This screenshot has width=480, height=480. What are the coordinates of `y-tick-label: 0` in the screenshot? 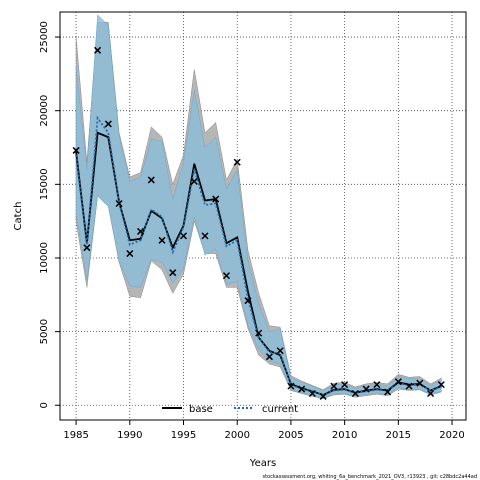 It's located at (44, 405).